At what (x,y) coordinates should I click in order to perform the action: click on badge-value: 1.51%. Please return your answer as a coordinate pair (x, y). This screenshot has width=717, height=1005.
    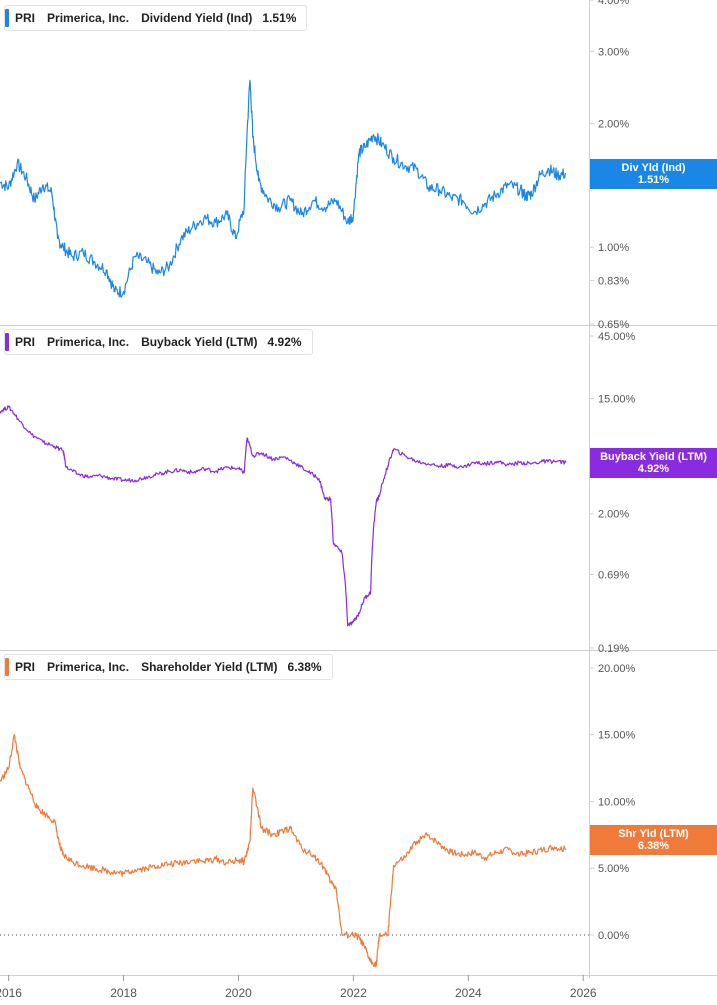
    Looking at the image, I should click on (653, 180).